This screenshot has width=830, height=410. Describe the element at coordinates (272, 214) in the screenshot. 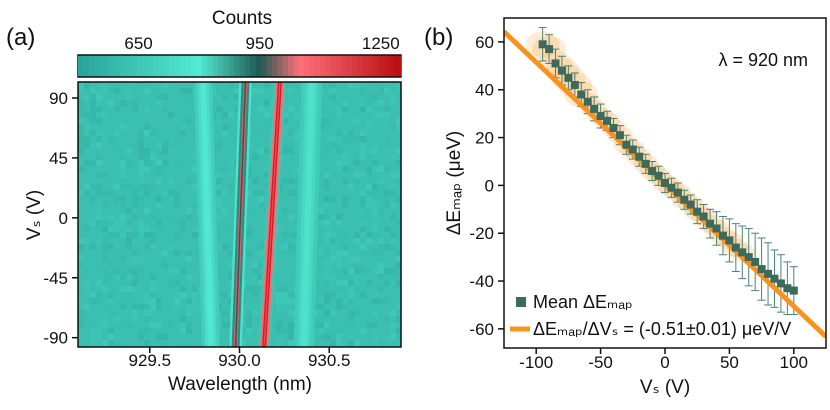

I see `emission-line-core` at that location.